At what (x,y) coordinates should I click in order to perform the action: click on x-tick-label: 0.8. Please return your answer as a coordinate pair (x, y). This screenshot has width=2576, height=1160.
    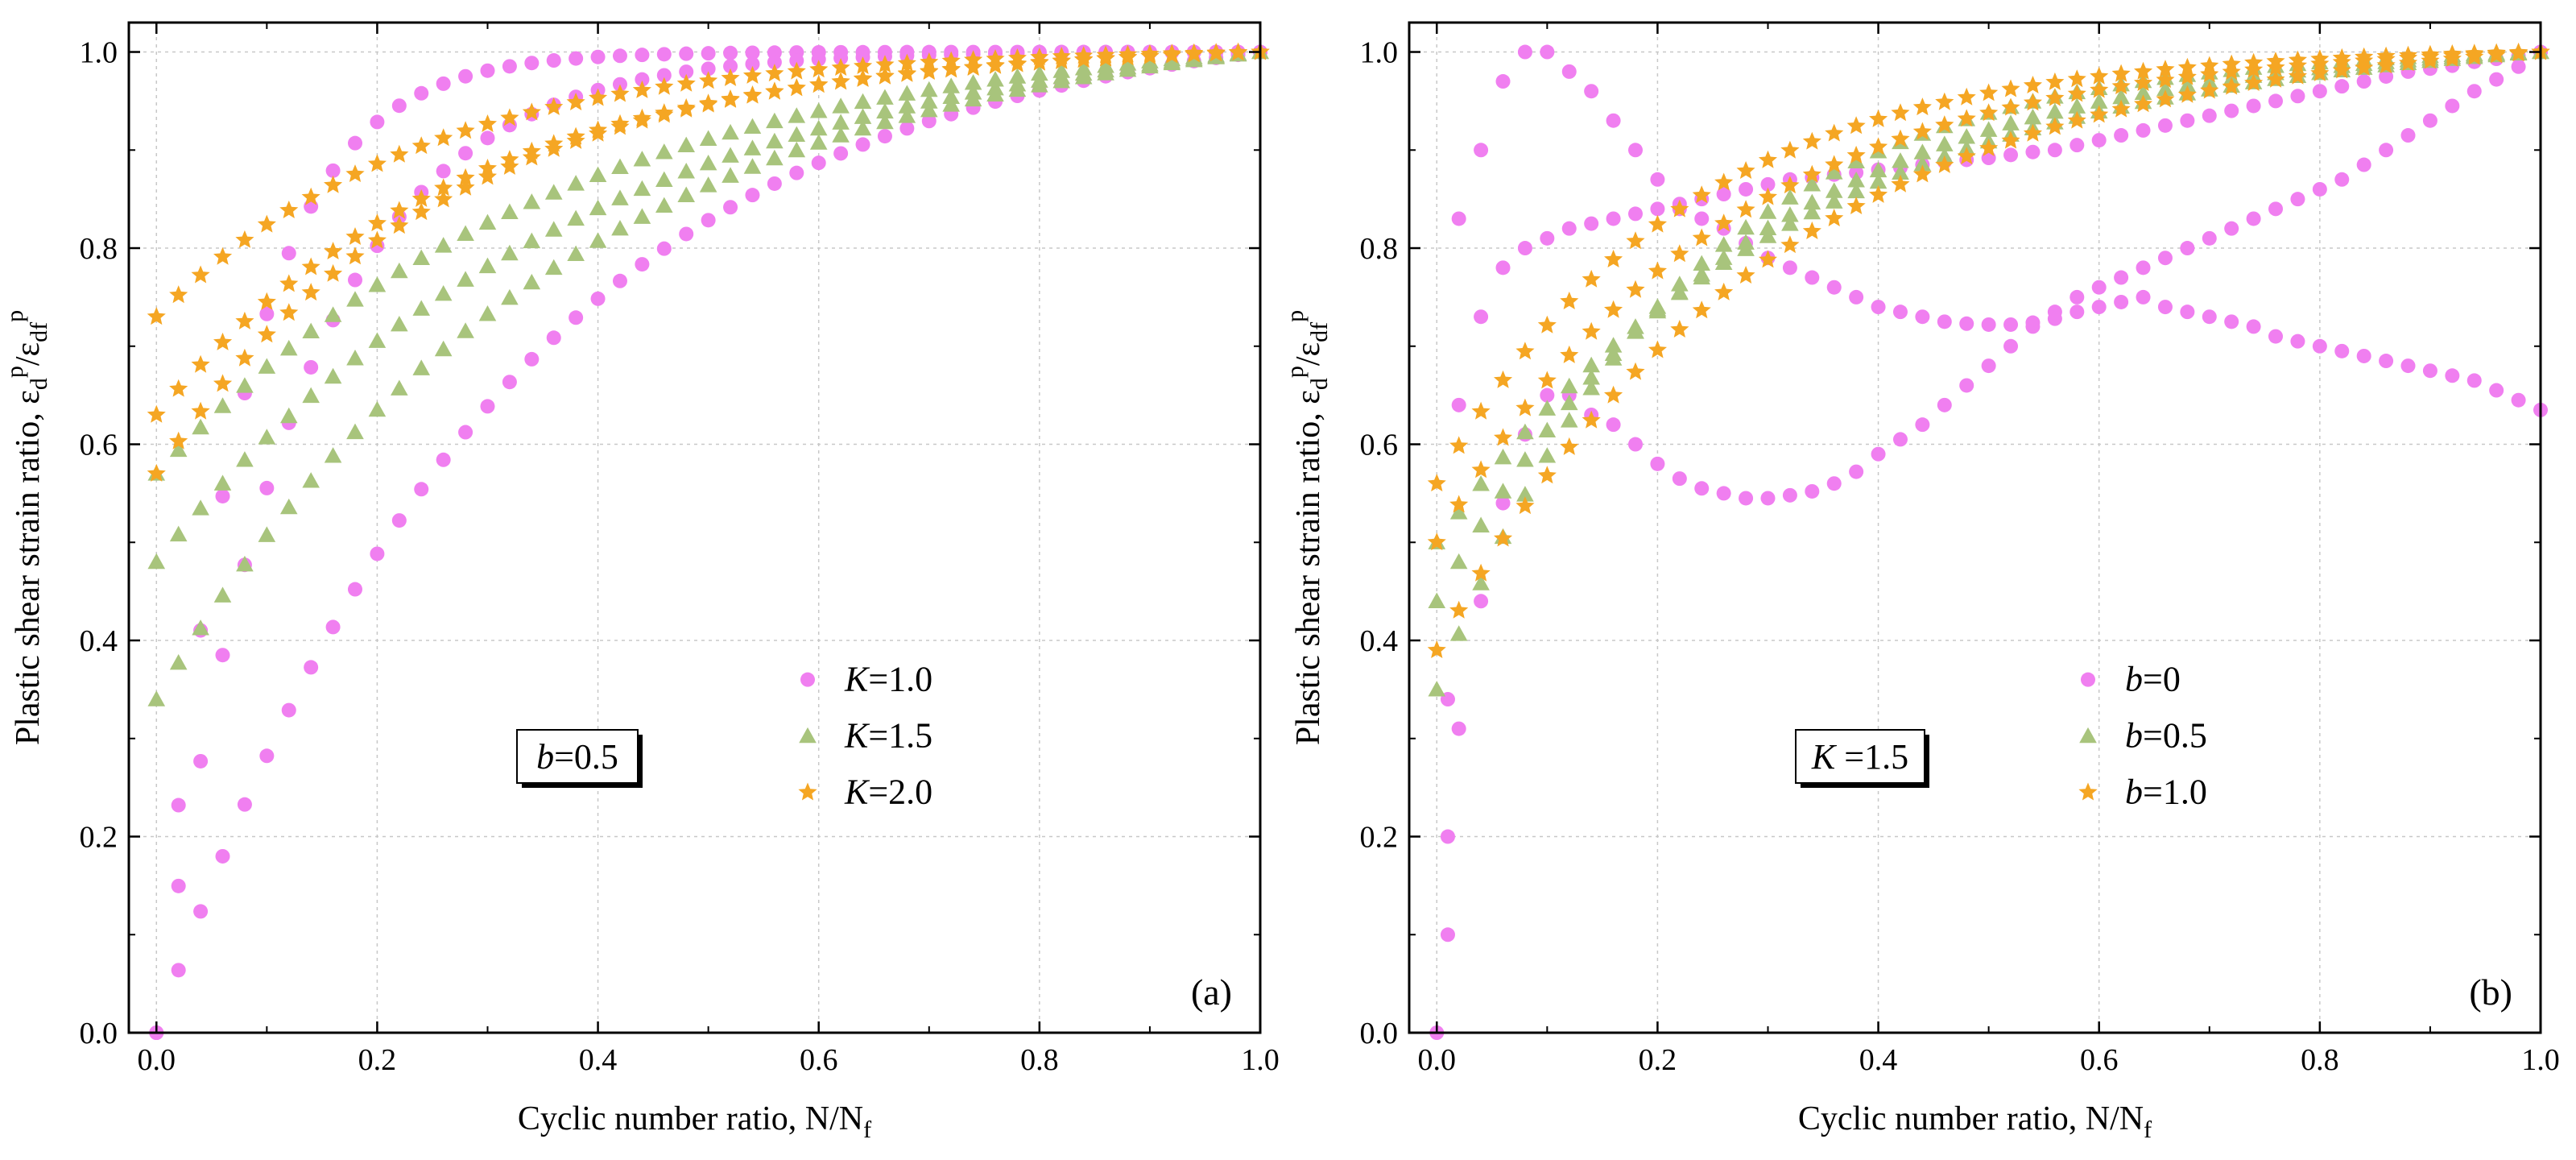
    Looking at the image, I should click on (2320, 1060).